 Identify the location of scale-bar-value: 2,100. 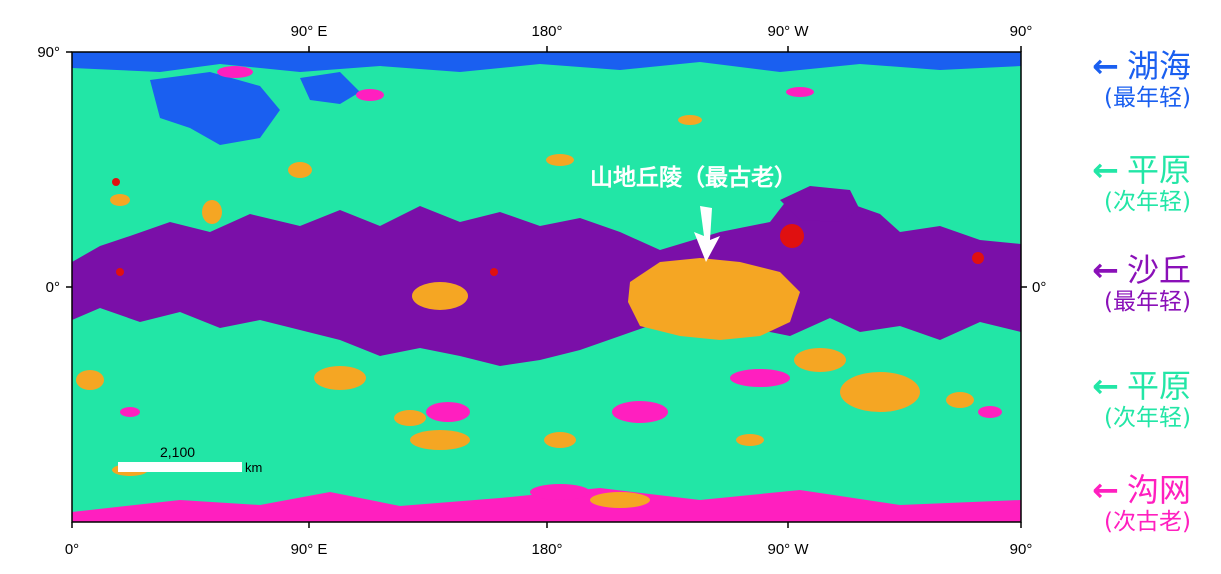
(178, 452).